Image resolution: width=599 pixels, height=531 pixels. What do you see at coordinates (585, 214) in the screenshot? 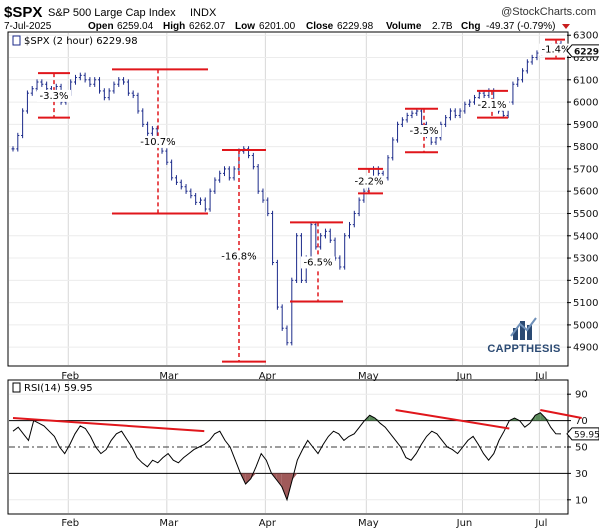
I see `price-y-tick-label: 5500` at bounding box center [585, 214].